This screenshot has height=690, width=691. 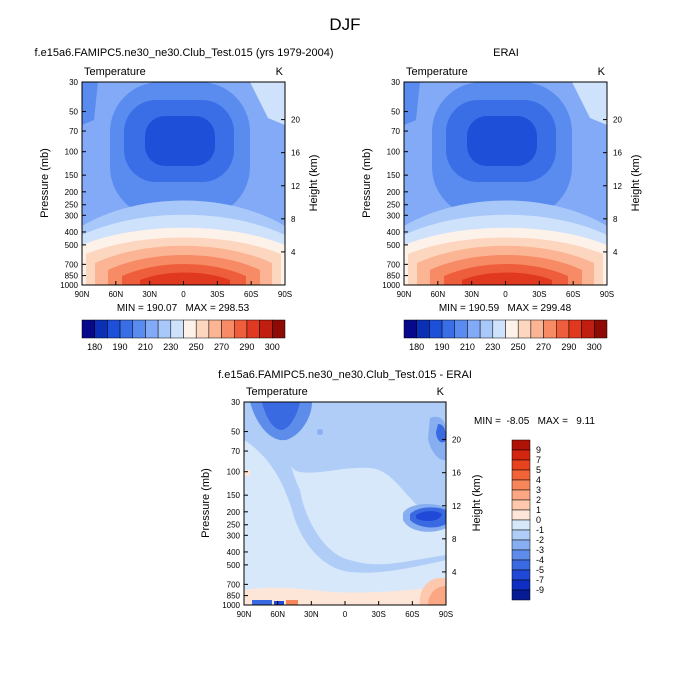 I want to click on colorbar-label: 270, so click(x=221, y=347).